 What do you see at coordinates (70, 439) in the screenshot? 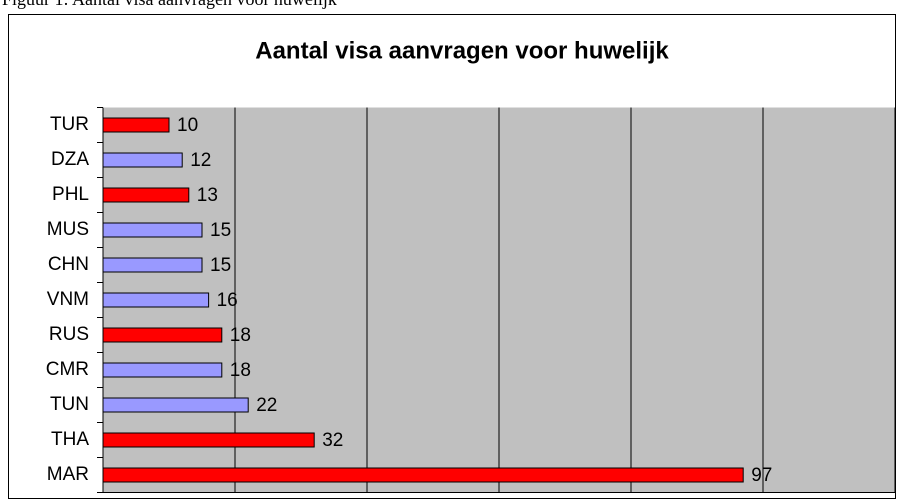
I see `y-tick-label: THA` at bounding box center [70, 439].